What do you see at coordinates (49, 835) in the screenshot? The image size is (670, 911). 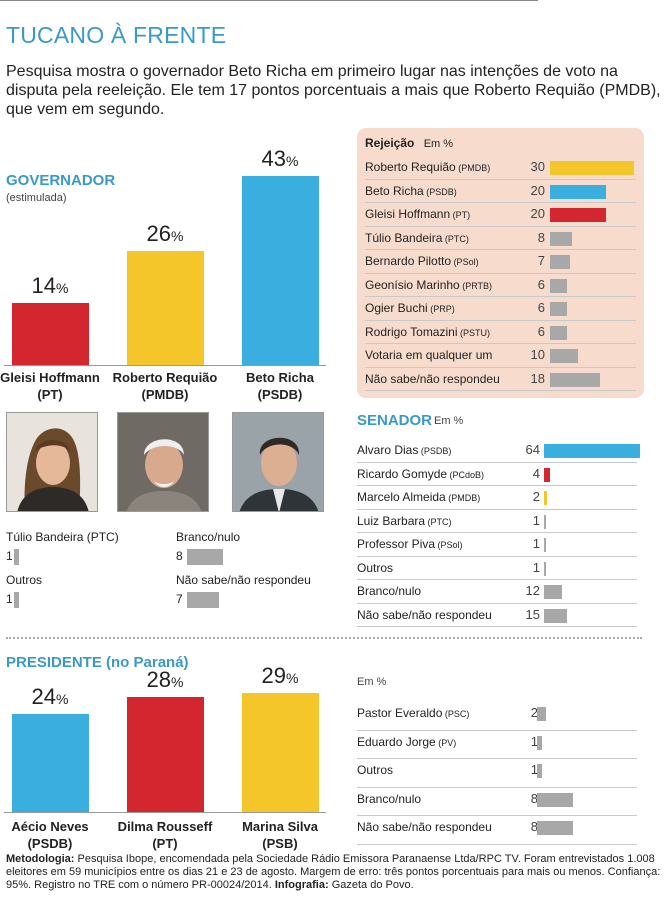 I see `presidente-name: Aécio Neves (PSDB)` at bounding box center [49, 835].